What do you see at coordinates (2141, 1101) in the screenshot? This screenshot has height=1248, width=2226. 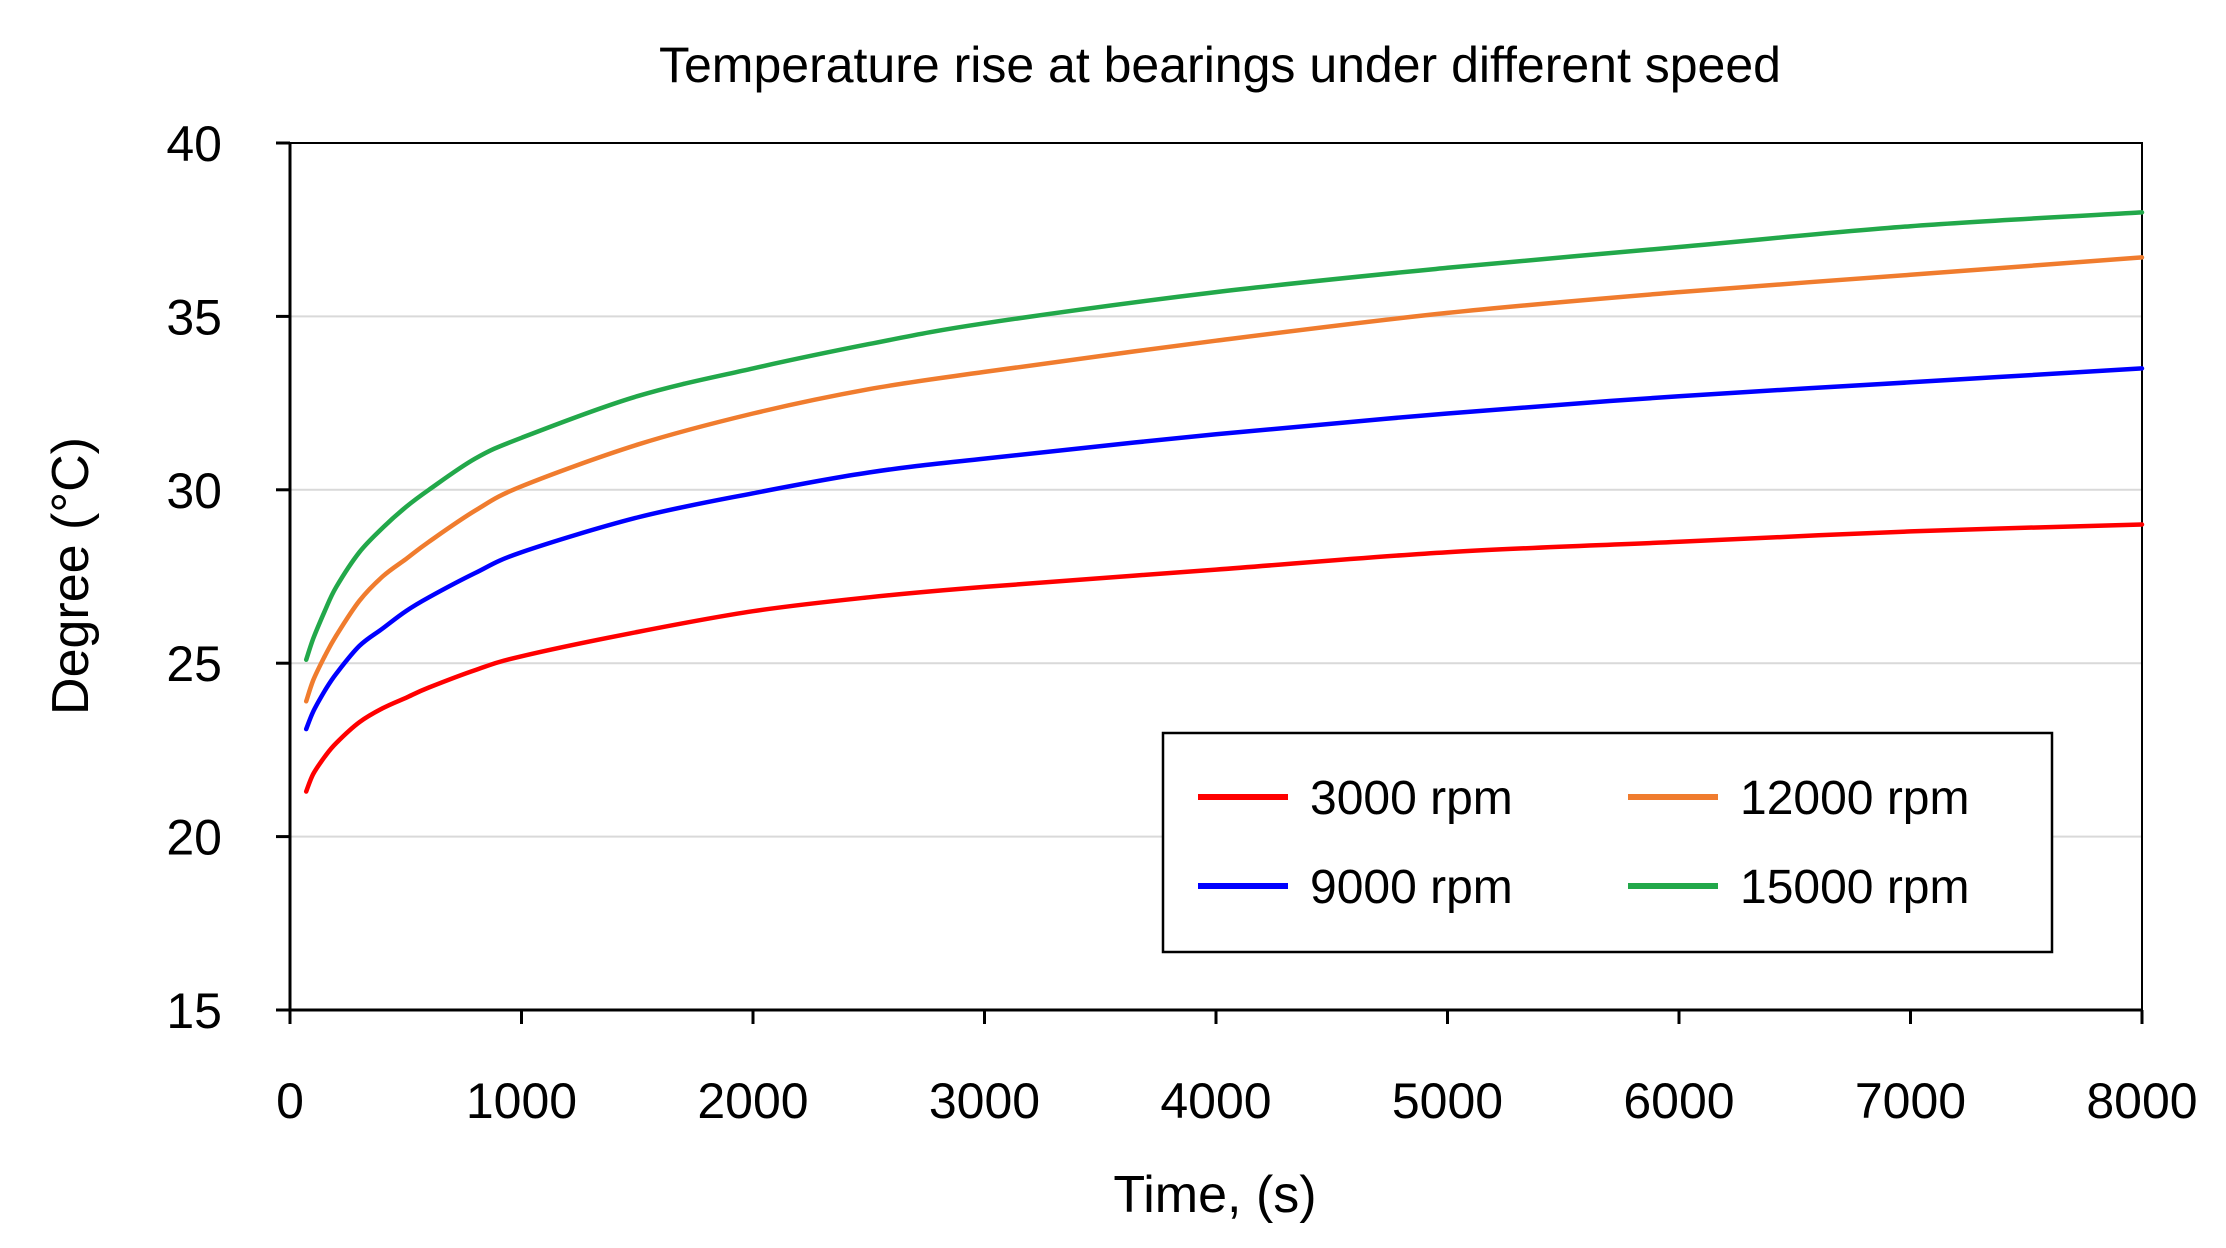 I see `x-tick-label: 8000` at bounding box center [2141, 1101].